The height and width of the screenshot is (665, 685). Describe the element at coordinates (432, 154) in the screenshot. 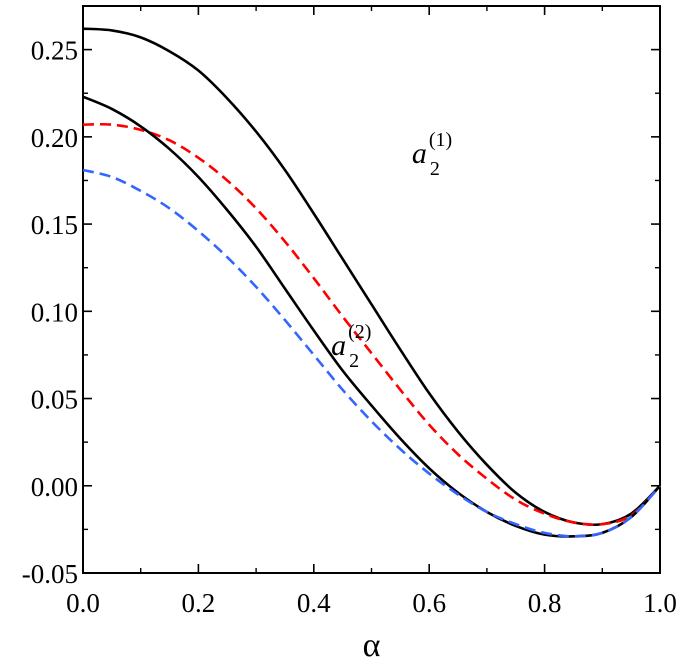

I see `curve-annotation-1: a 2 (1)` at that location.